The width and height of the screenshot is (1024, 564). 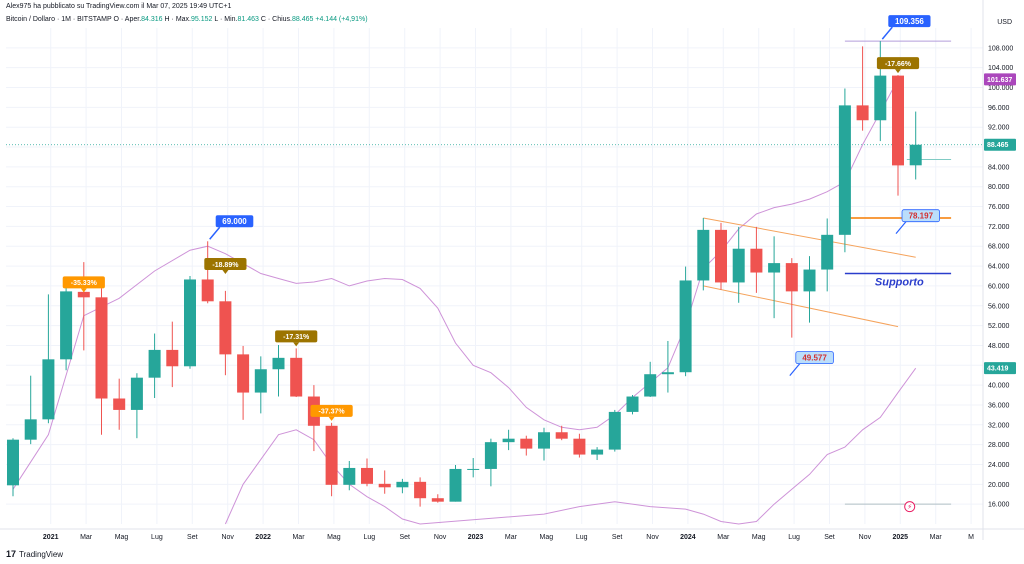 I want to click on high-value: 95.152, so click(x=202, y=19).